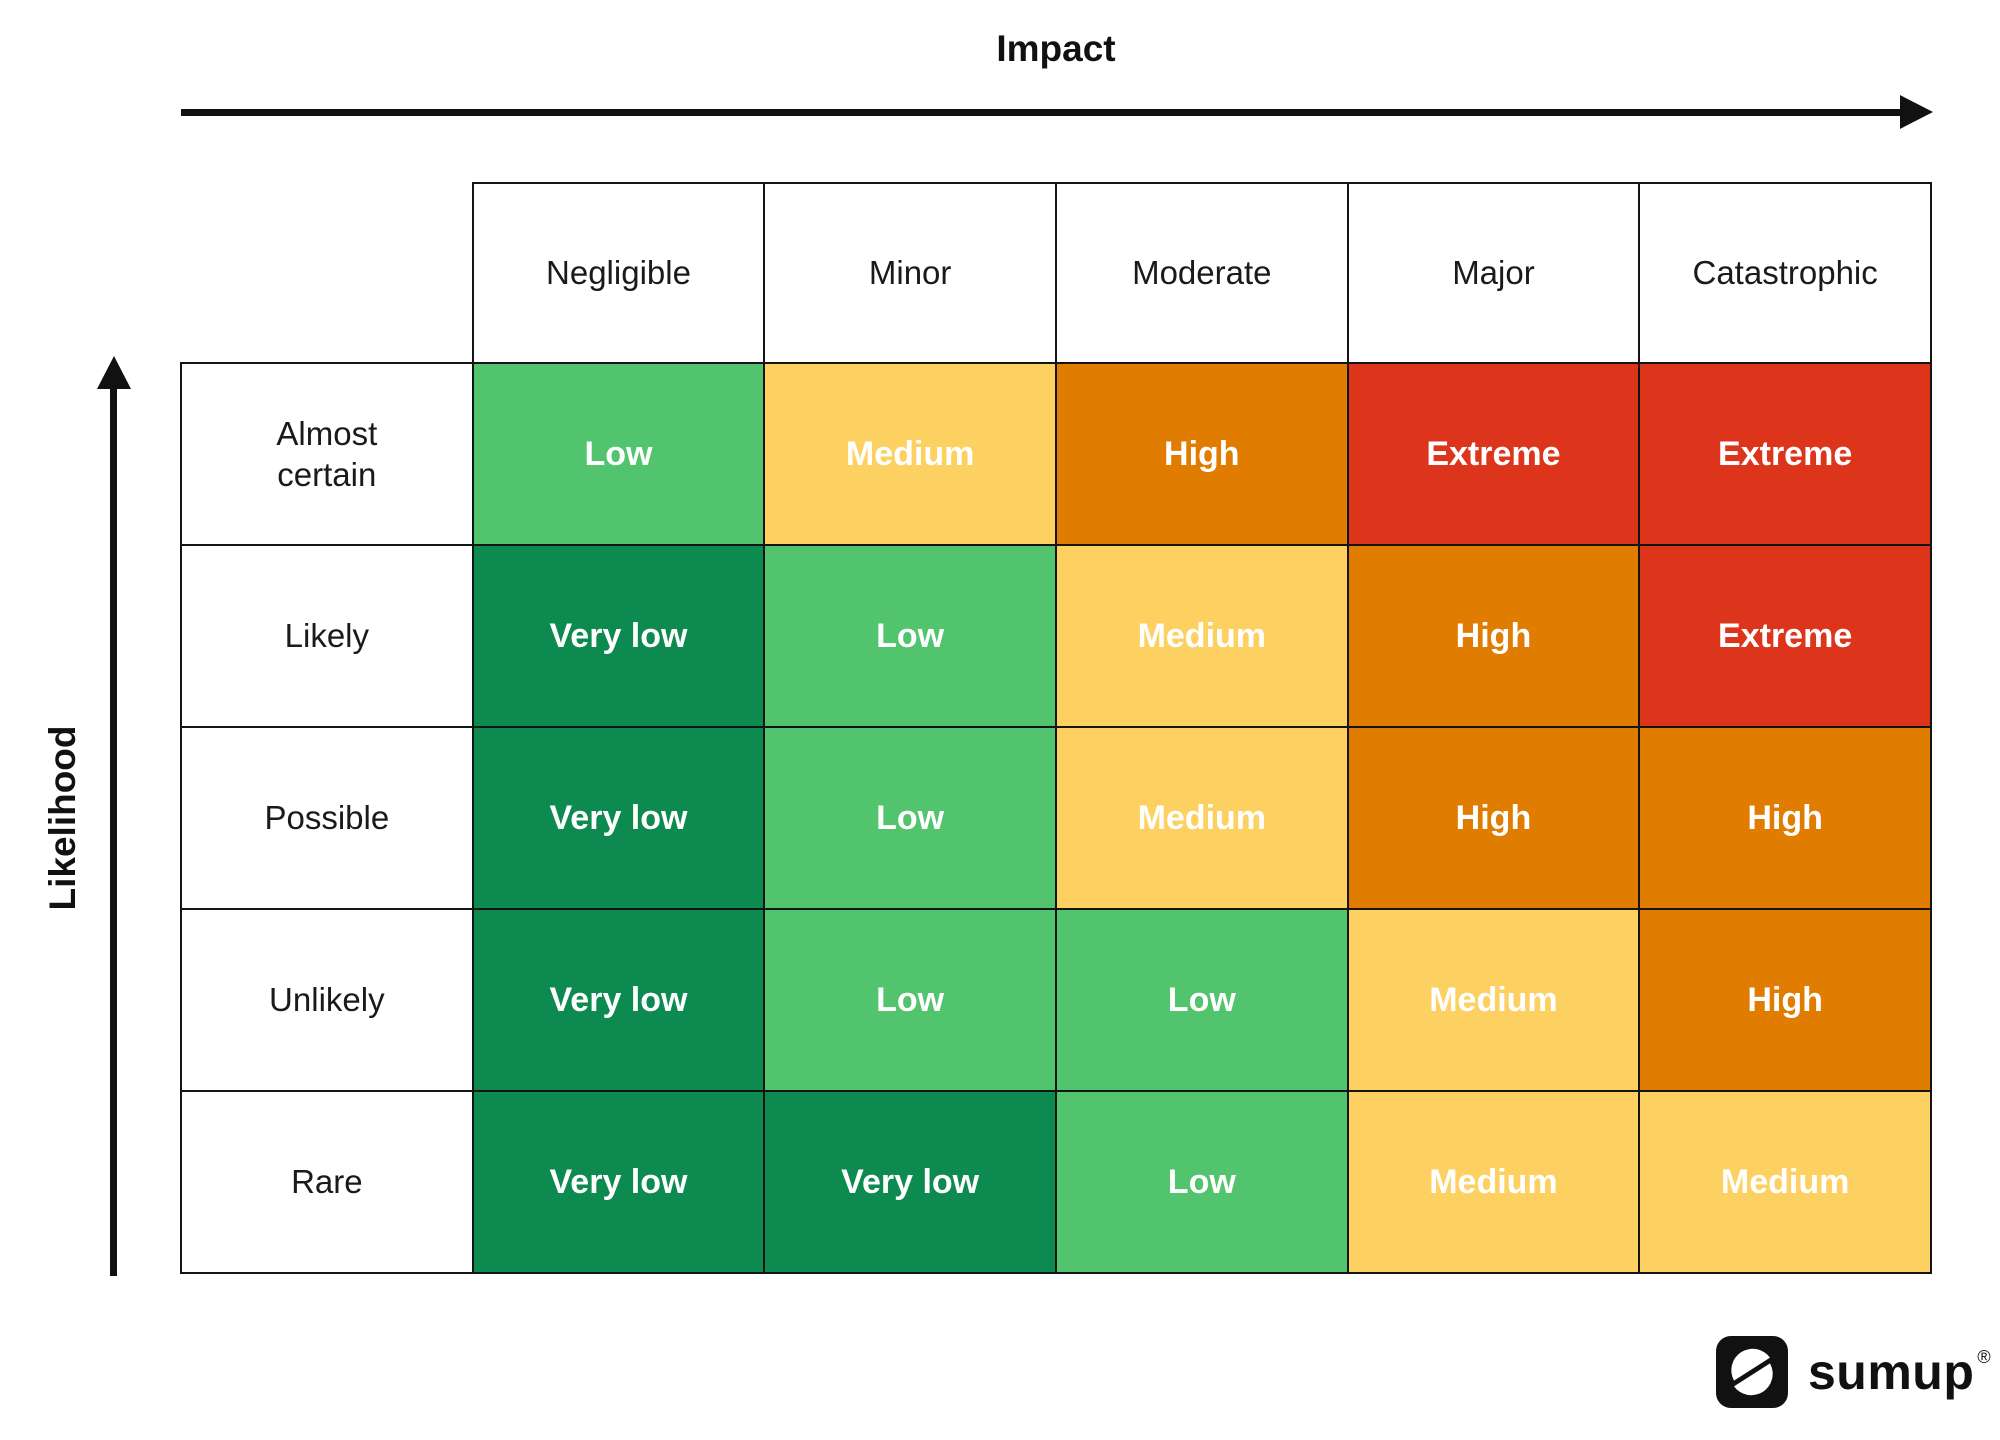  Describe the element at coordinates (114, 372) in the screenshot. I see `likelihood-axis-arrowhead-icon` at that location.